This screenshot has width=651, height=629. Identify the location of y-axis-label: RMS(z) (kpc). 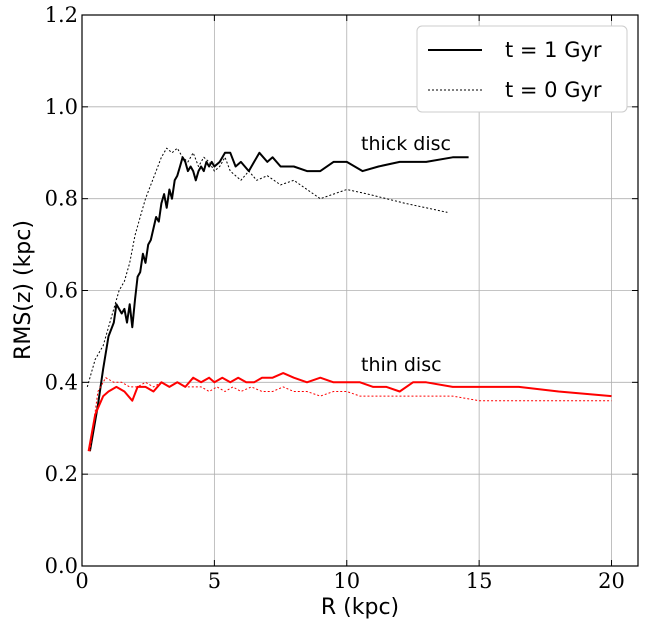
(23, 290).